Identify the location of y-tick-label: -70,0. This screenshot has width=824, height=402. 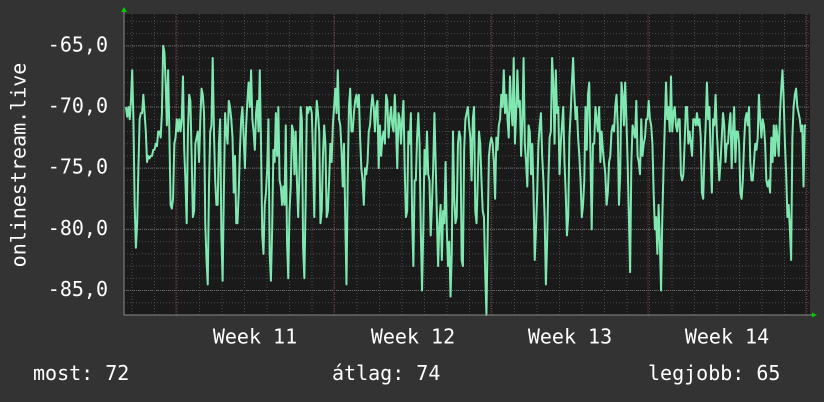
(78, 105).